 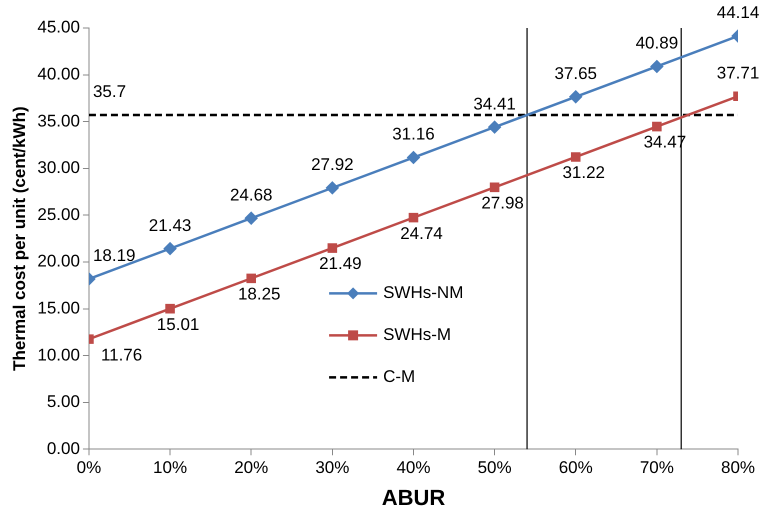 I want to click on data-label: 37.71, so click(x=738, y=72).